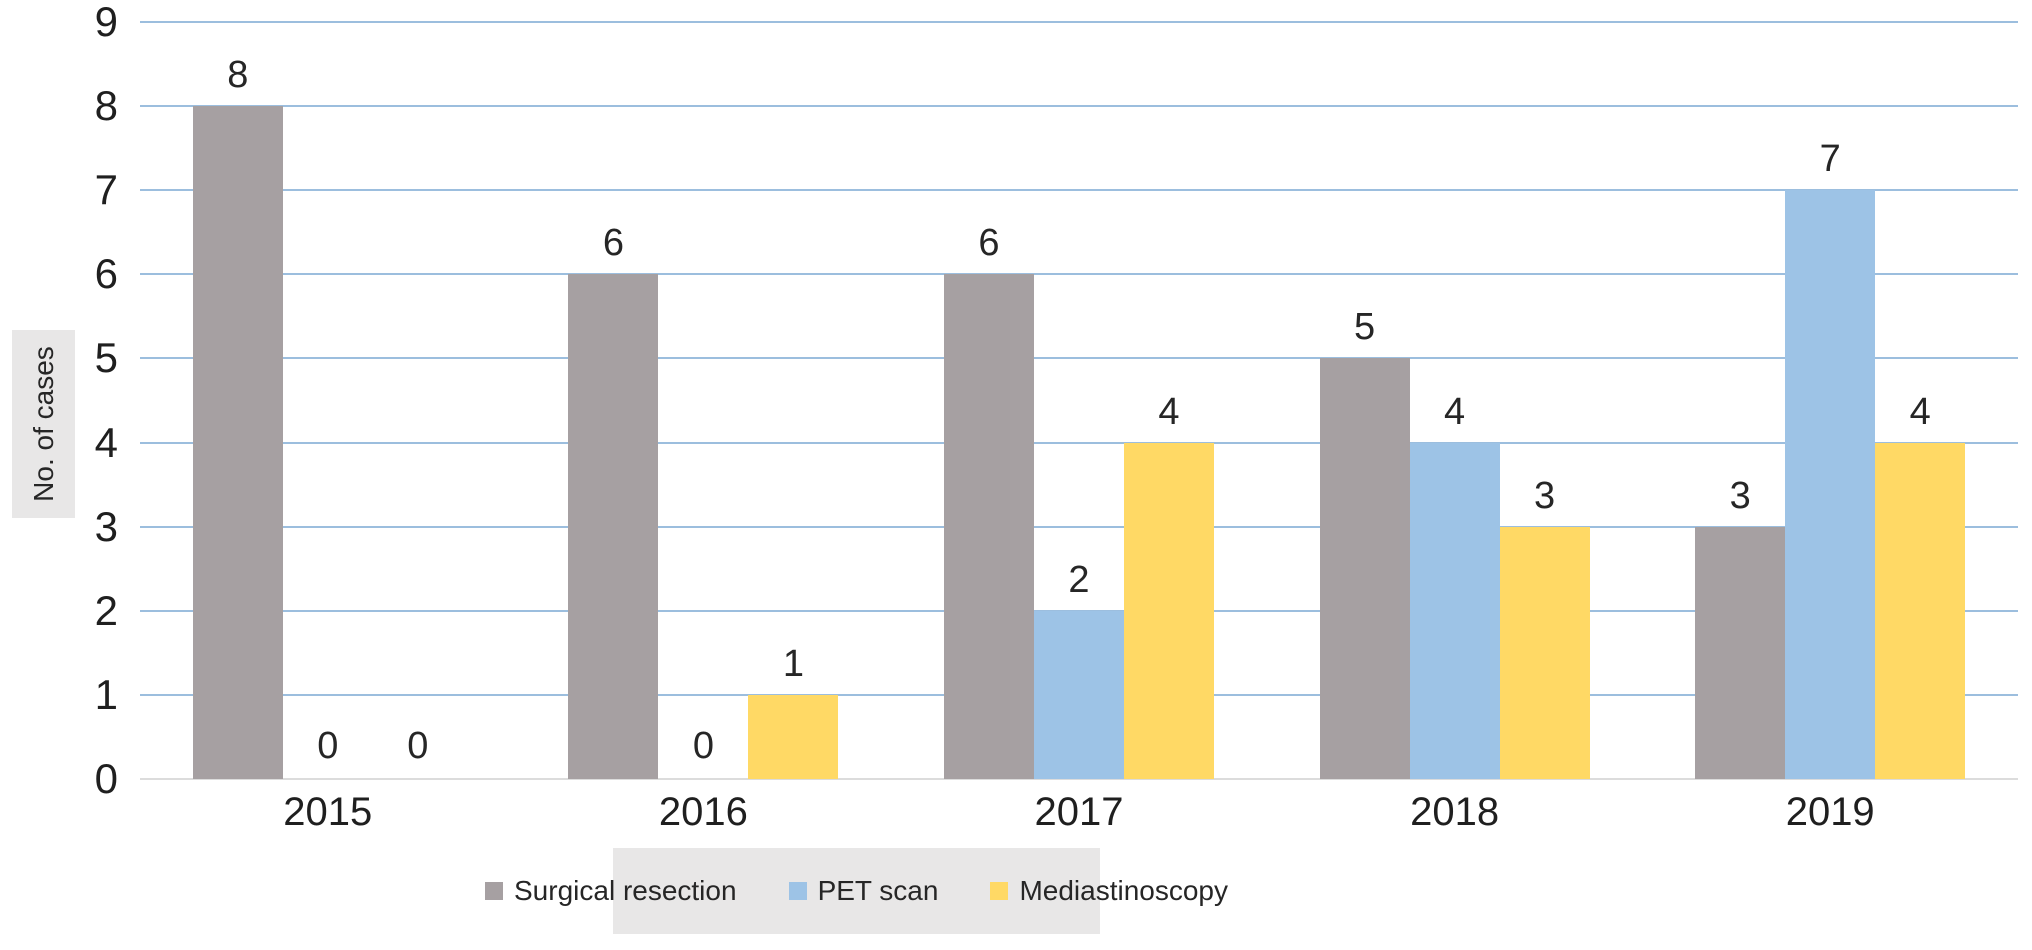 The height and width of the screenshot is (950, 2032). Describe the element at coordinates (106, 694) in the screenshot. I see `y-axis-tick-label: 1` at that location.